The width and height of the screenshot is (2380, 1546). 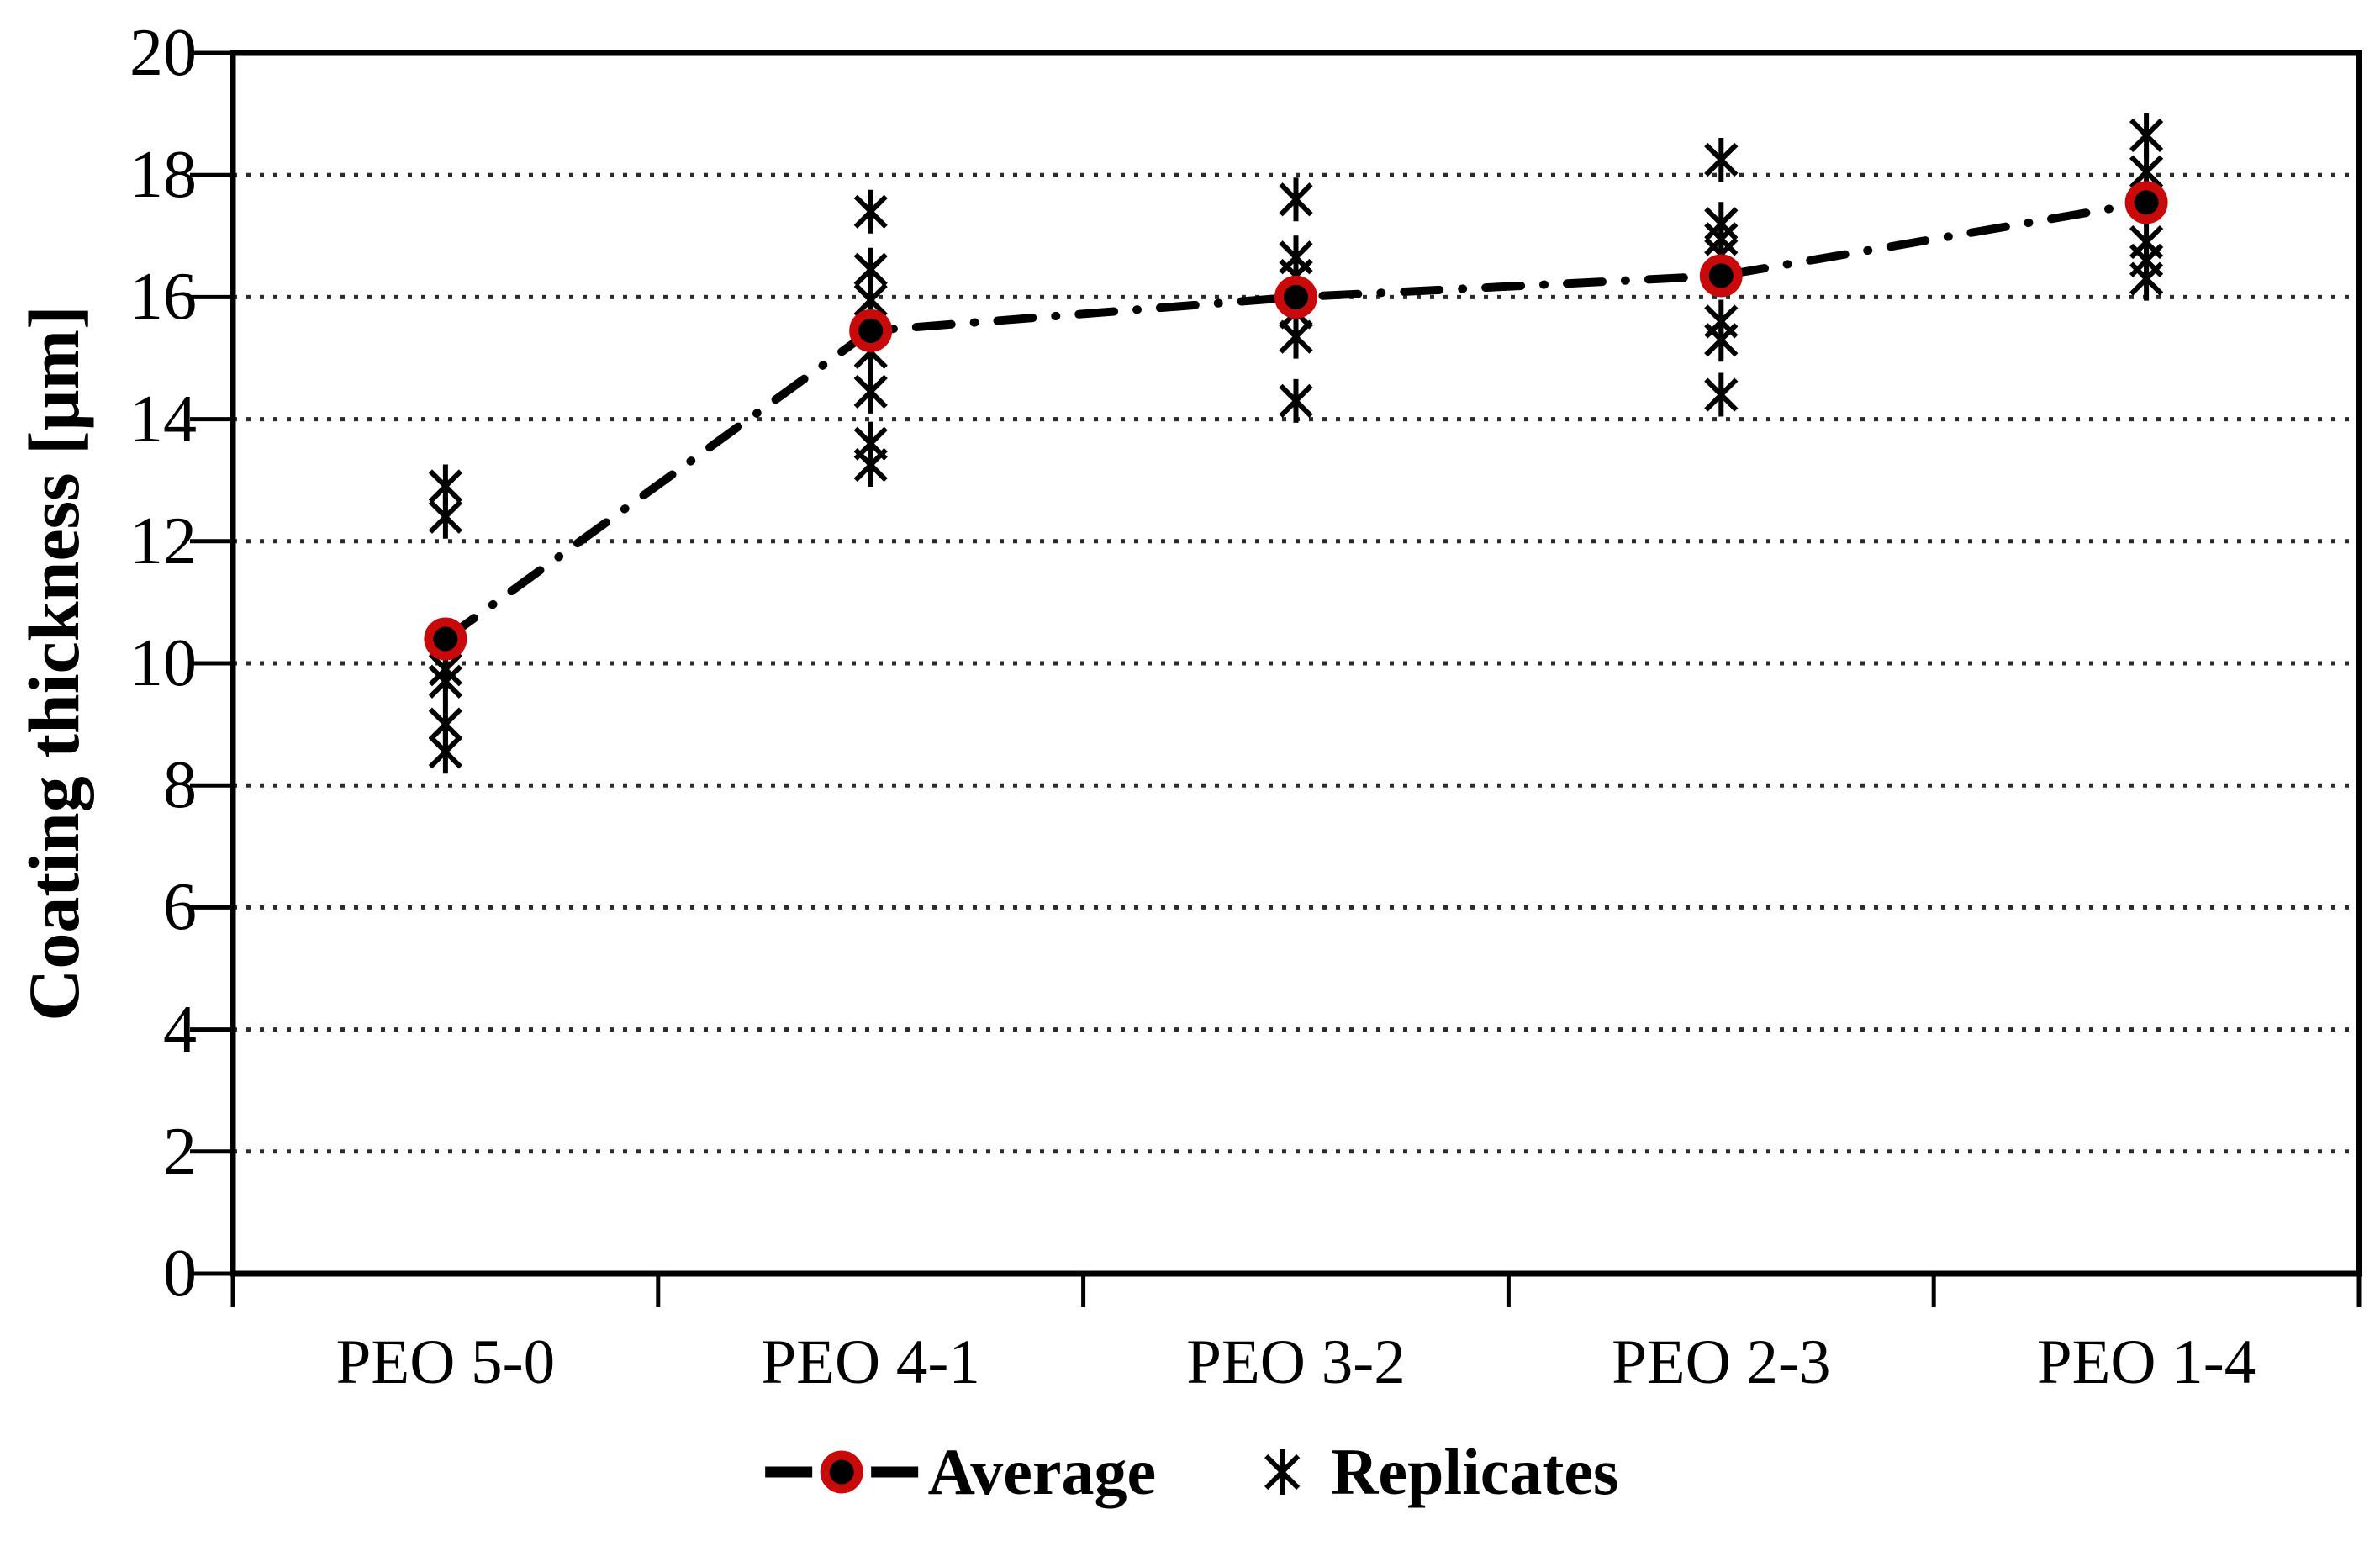 I want to click on y-tick-label: 4, so click(x=180, y=1029).